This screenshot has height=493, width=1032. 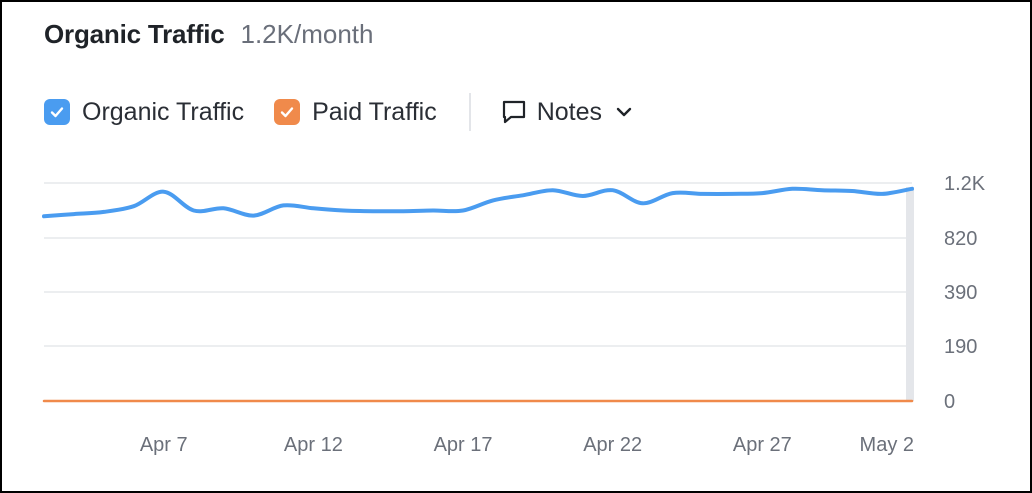 I want to click on organic-checkbox, so click(x=57, y=112).